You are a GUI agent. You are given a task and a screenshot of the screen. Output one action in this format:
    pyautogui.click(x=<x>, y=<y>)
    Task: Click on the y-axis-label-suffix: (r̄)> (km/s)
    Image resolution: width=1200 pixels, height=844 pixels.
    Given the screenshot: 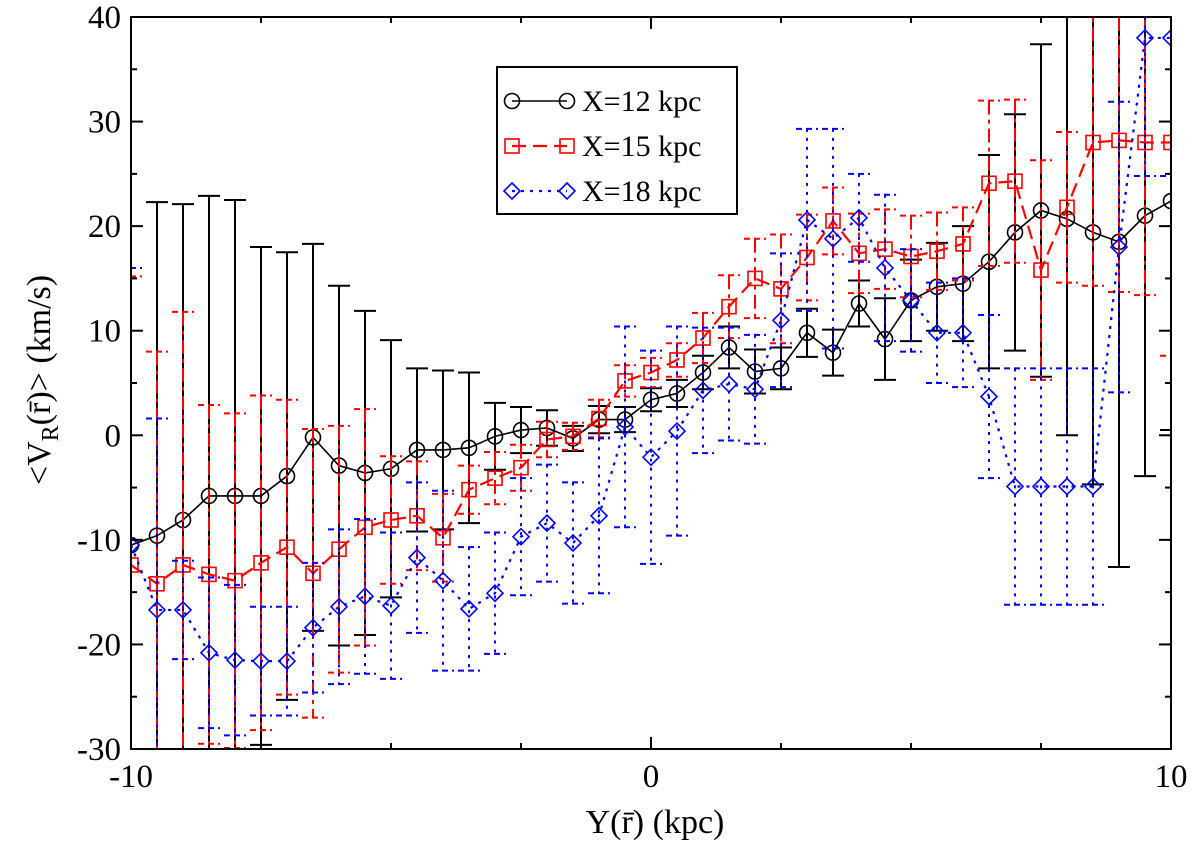 What is the action you would take?
    pyautogui.click(x=39, y=350)
    